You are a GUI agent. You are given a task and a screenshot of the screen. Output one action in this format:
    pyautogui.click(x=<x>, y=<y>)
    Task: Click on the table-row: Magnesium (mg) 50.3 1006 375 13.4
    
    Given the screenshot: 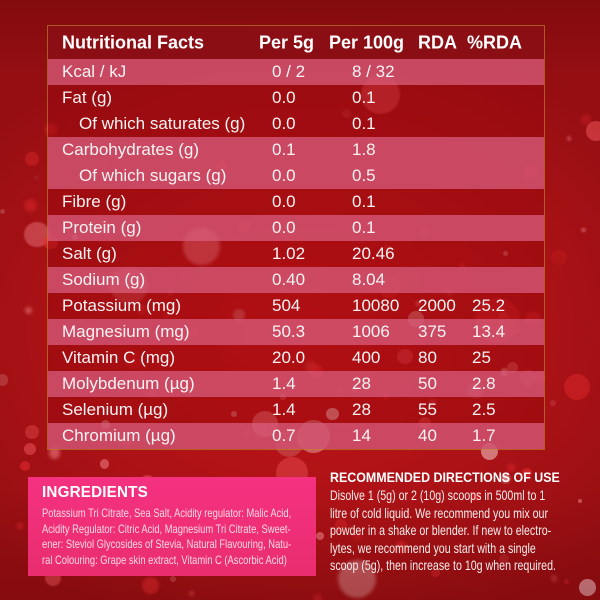 What is the action you would take?
    pyautogui.click(x=296, y=332)
    